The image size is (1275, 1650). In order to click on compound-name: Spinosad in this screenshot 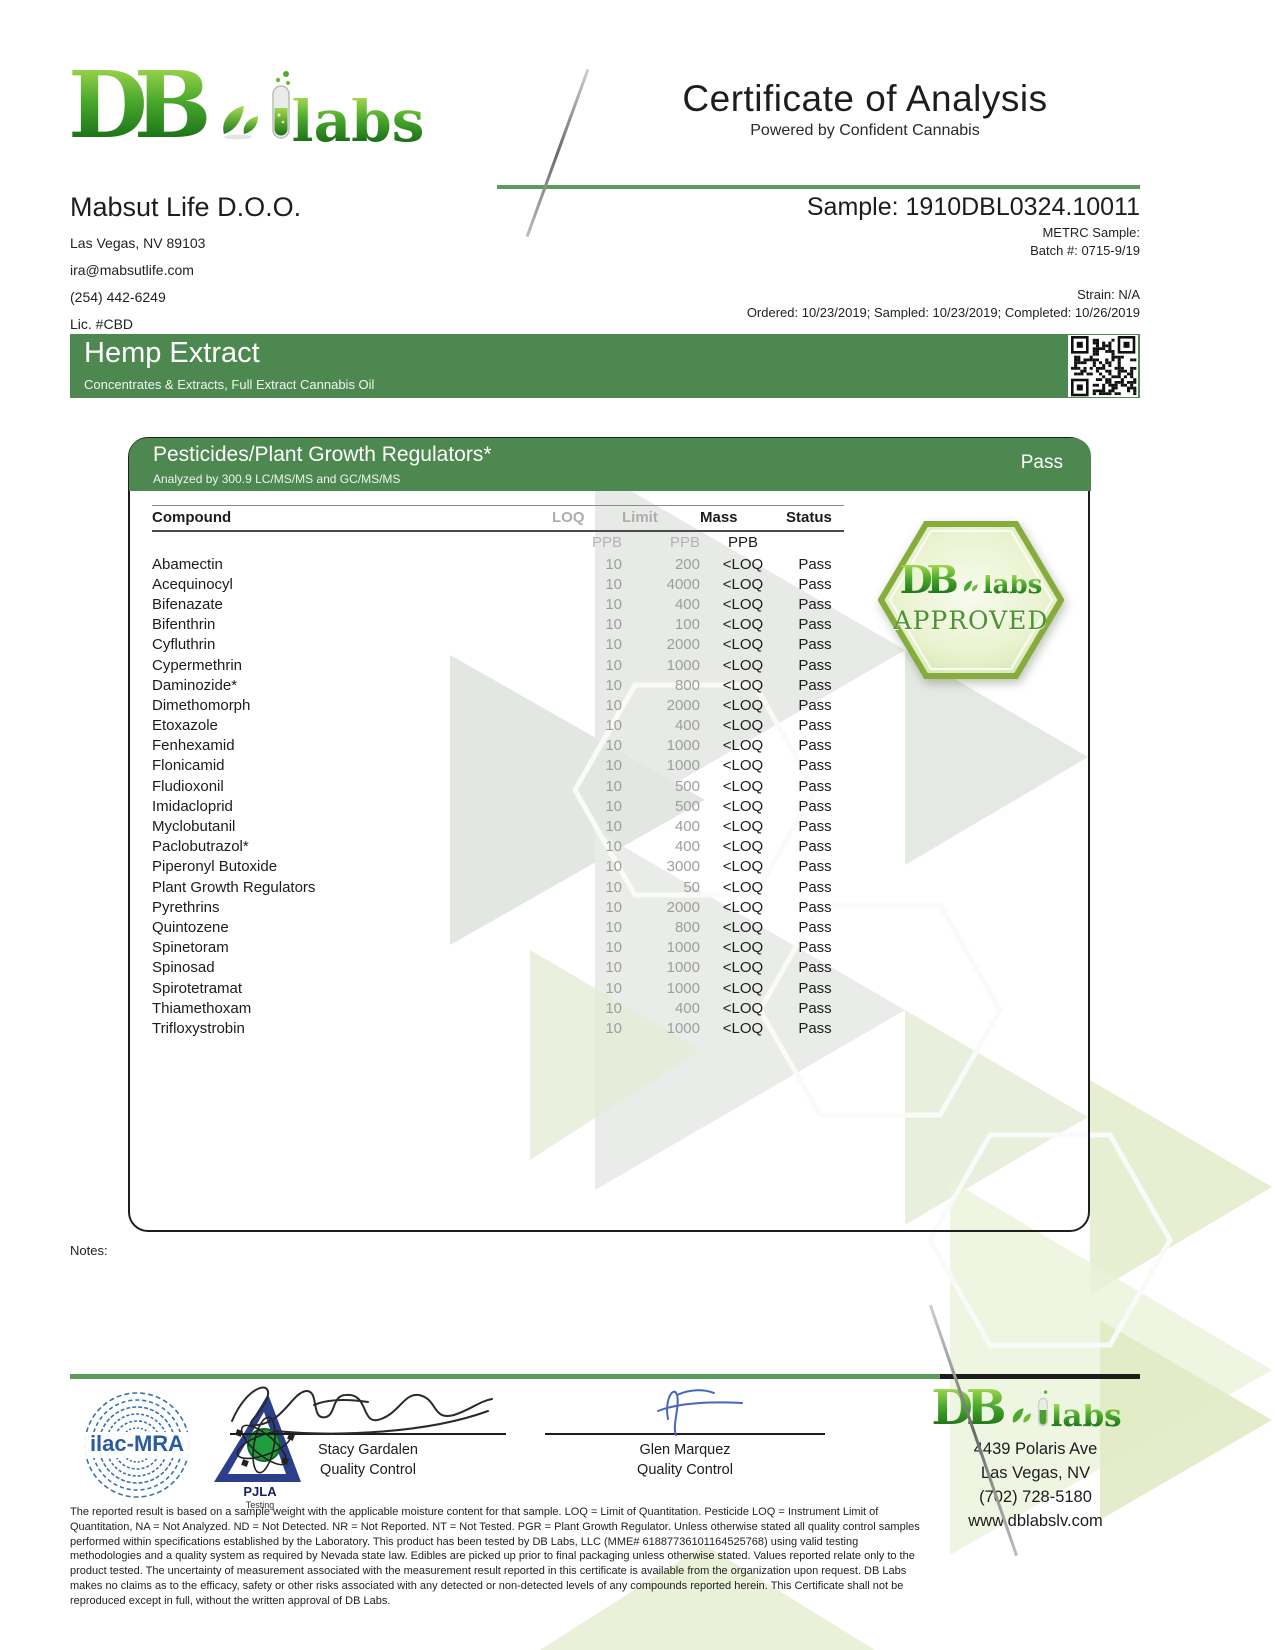, I will do `click(183, 968)`.